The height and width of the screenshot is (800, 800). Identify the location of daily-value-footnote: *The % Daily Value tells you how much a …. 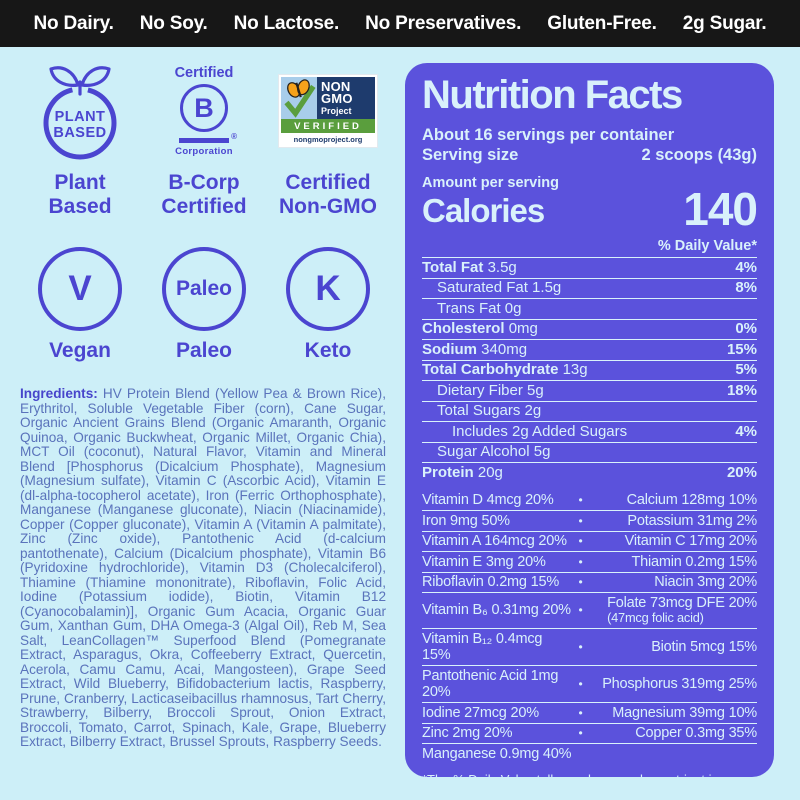
(589, 775).